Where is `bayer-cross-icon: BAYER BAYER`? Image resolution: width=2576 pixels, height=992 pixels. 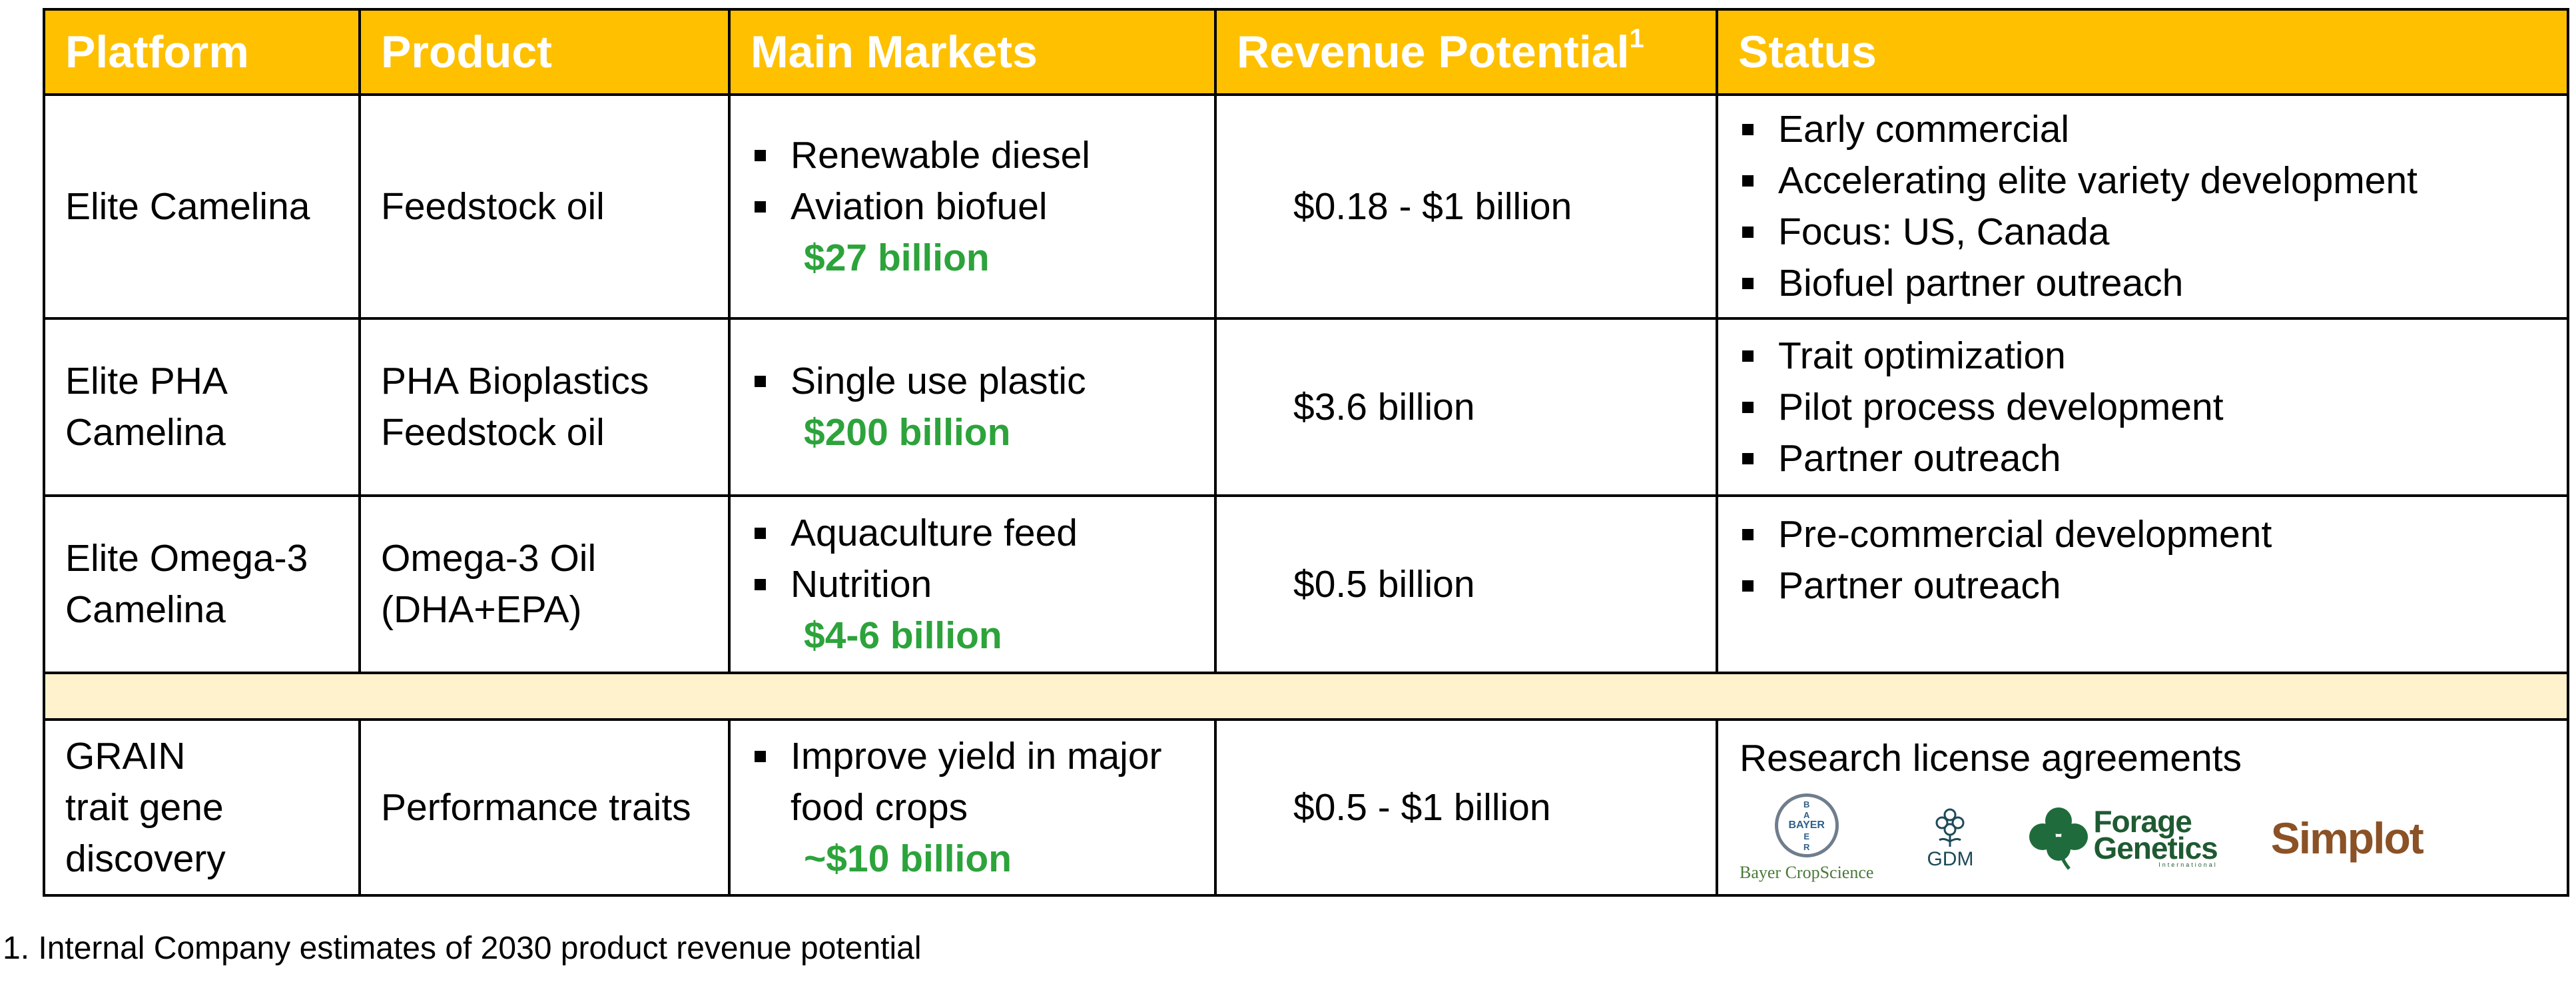
bayer-cross-icon: BAYER BAYER is located at coordinates (1806, 825).